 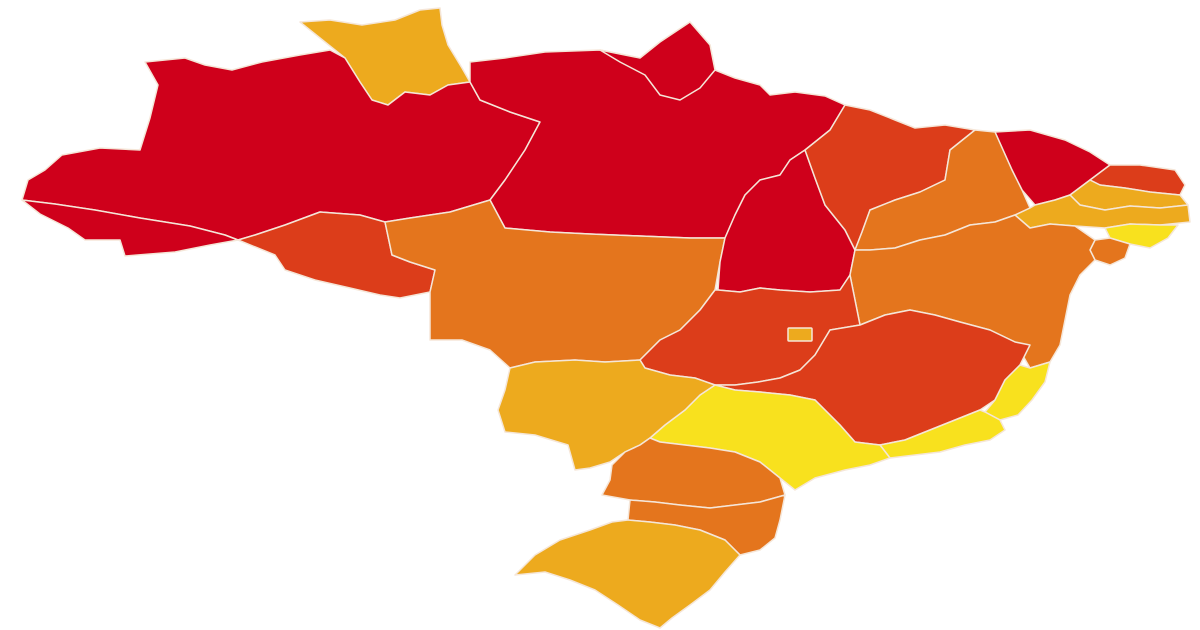 What do you see at coordinates (657, 61) in the screenshot?
I see `state-AP` at bounding box center [657, 61].